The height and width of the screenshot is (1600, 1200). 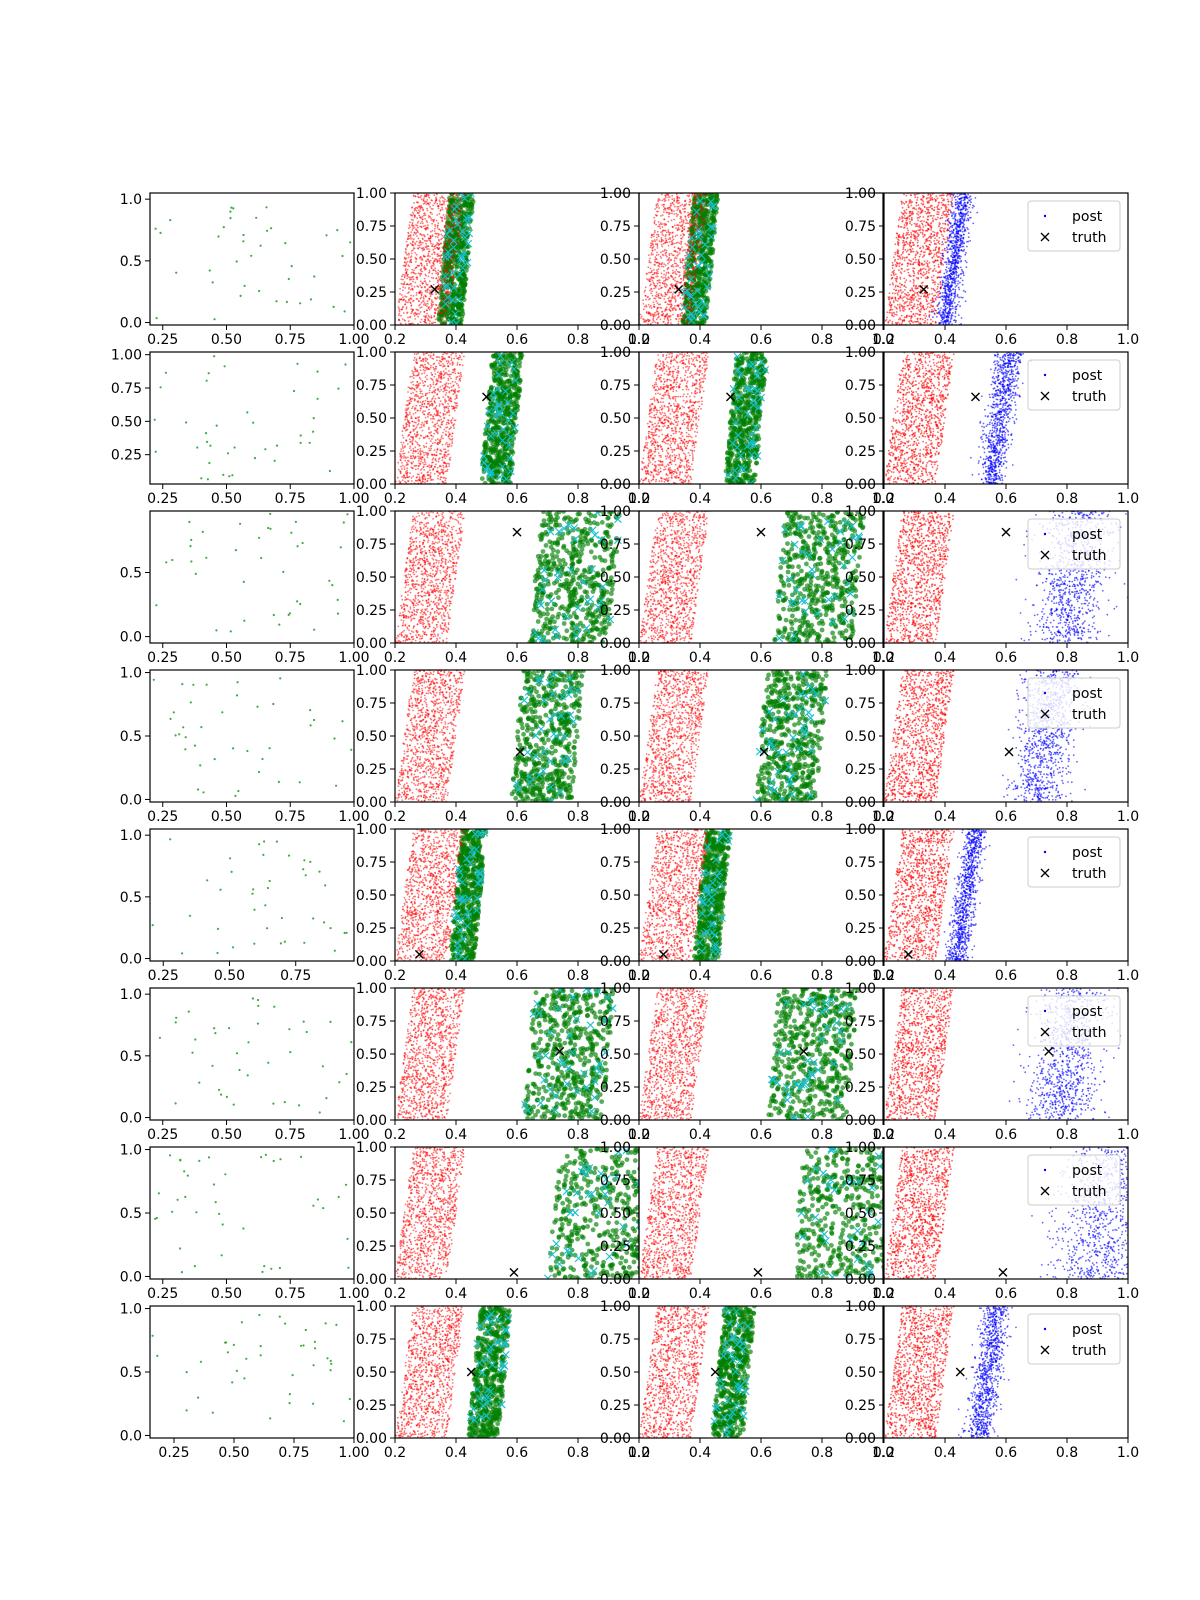 I want to click on prior-xtick-label: 1.00, so click(x=353, y=340).